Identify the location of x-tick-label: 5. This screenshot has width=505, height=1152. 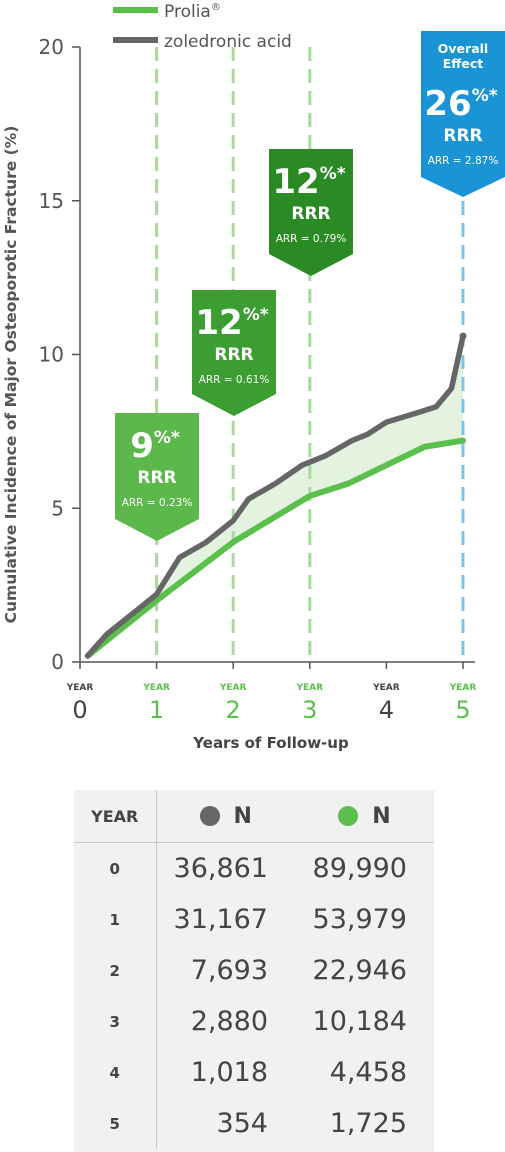
(462, 710).